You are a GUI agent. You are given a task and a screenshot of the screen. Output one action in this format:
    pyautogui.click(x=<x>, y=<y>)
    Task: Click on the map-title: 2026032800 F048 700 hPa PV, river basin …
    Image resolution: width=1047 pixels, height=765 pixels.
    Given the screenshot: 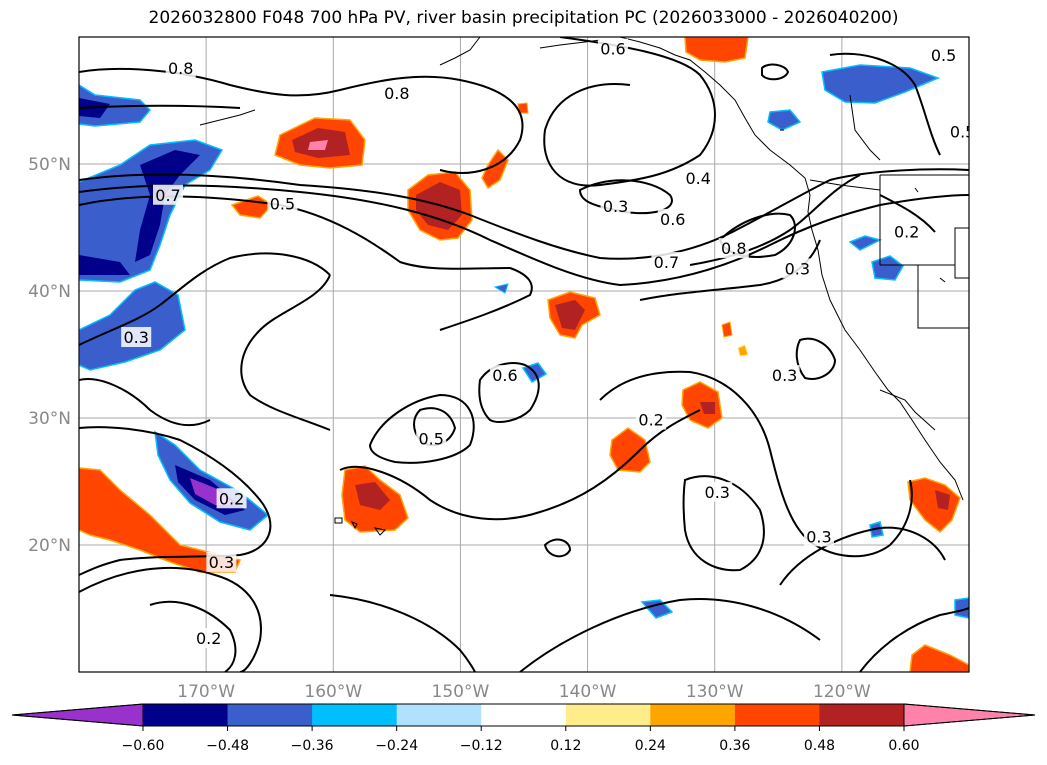 What is the action you would take?
    pyautogui.click(x=523, y=18)
    